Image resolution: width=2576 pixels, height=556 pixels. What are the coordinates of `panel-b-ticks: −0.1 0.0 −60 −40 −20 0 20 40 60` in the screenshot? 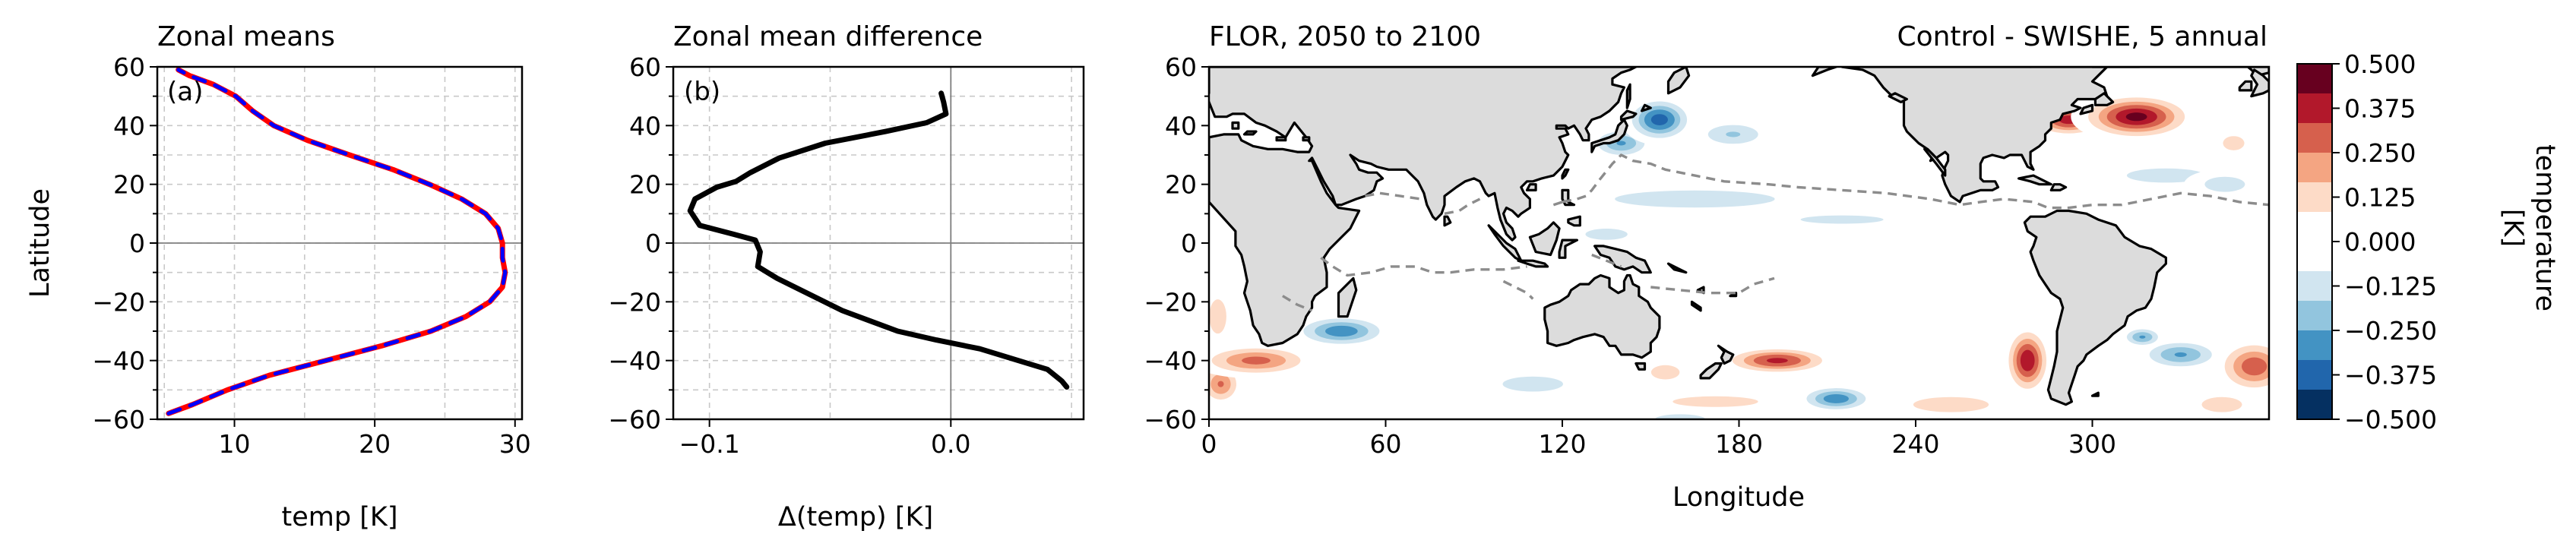 It's located at (789, 255).